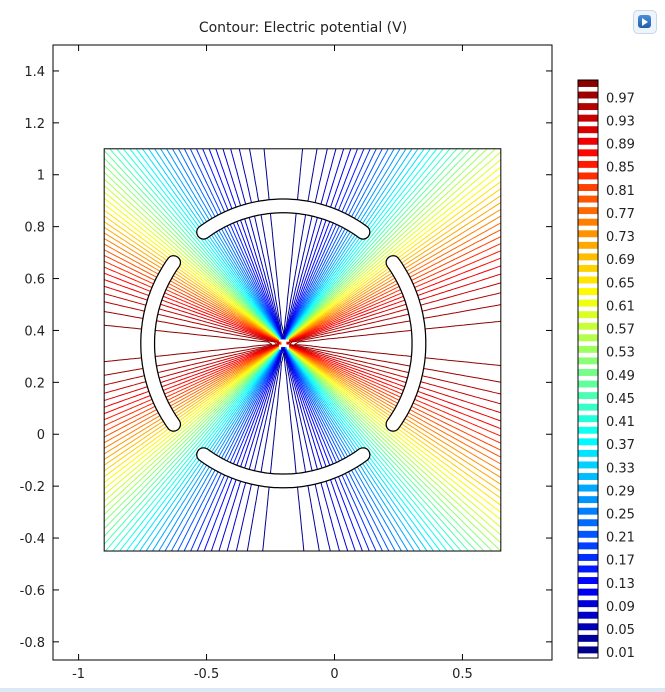 The width and height of the screenshot is (665, 692). Describe the element at coordinates (620, 538) in the screenshot. I see `colorbar-label: 0.21` at that location.